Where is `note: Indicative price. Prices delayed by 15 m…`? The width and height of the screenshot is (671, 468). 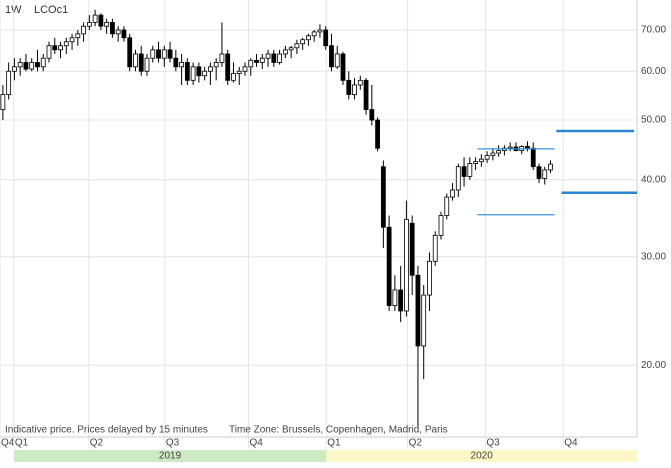
note: Indicative price. Prices delayed by 15 m… is located at coordinates (106, 430).